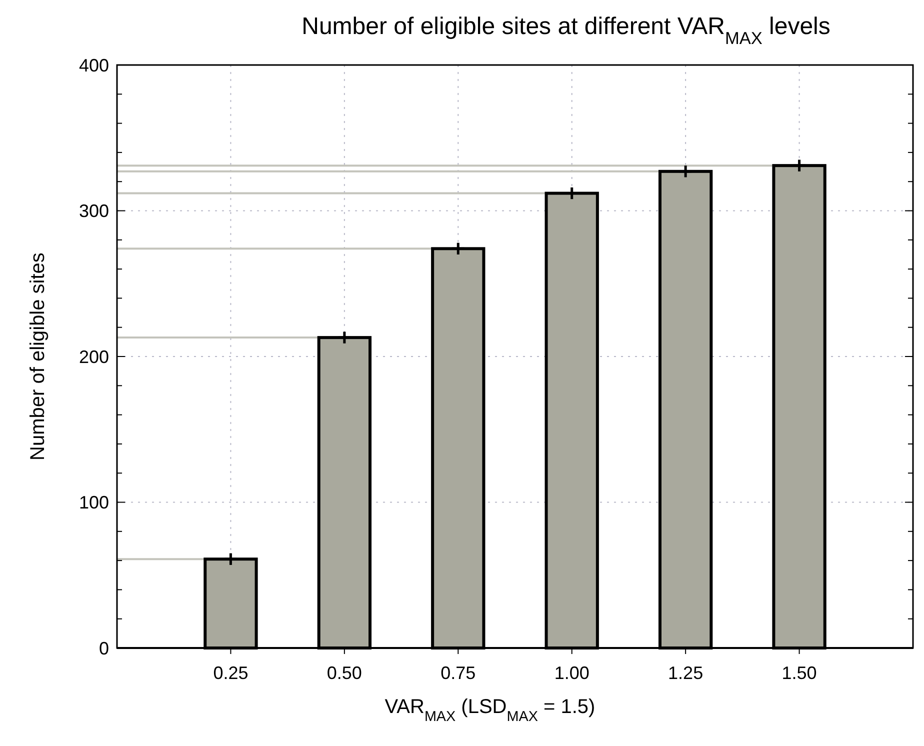  Describe the element at coordinates (230, 673) in the screenshot. I see `x-tick-label: 0.25` at that location.